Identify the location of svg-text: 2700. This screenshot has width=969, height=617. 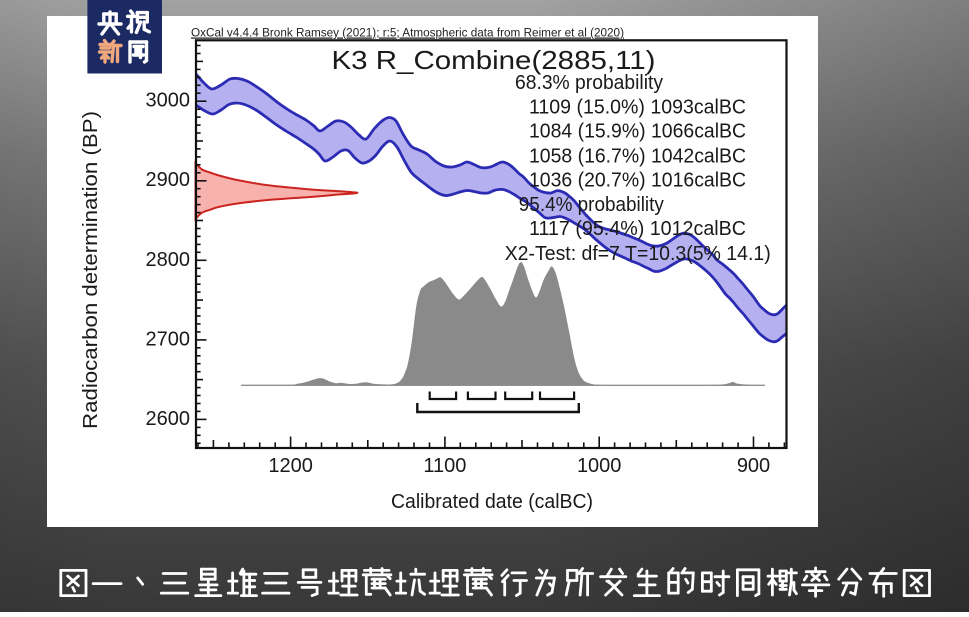
(168, 339).